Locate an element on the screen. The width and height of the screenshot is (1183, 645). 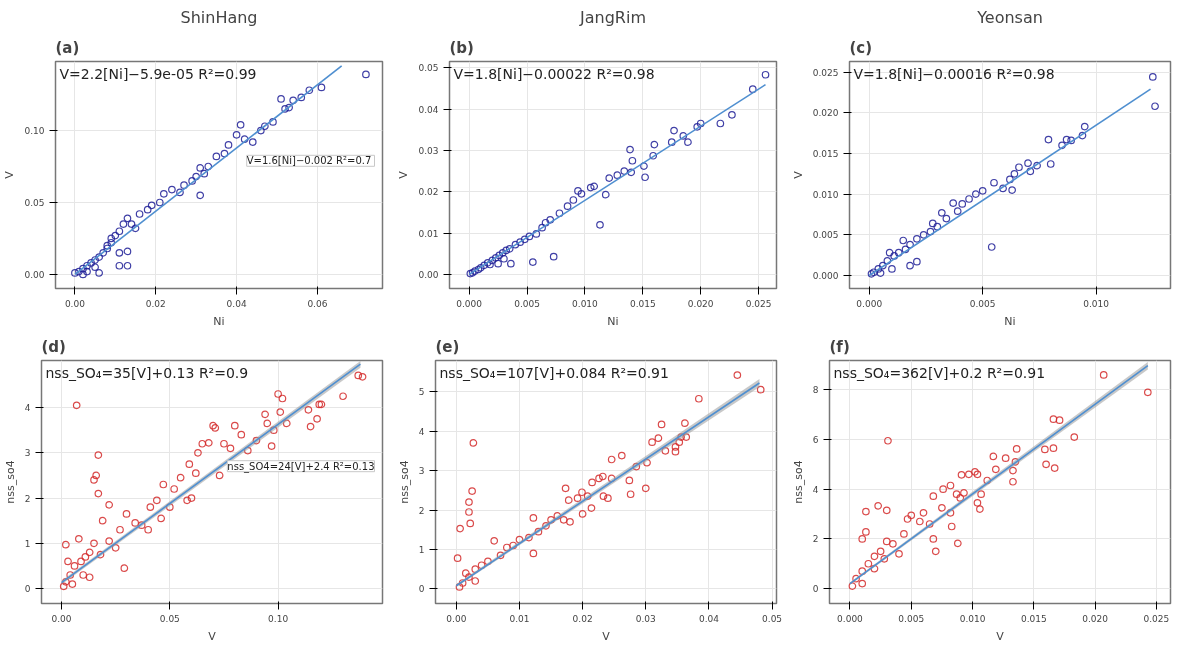
x-tick-label: 0.05 is located at coordinates (772, 618).